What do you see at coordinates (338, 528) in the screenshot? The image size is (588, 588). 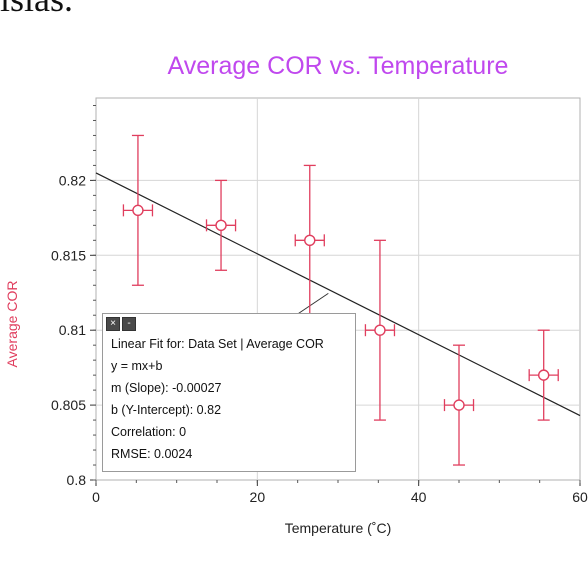 I see `x-axis-label: Temperature (˚C)` at bounding box center [338, 528].